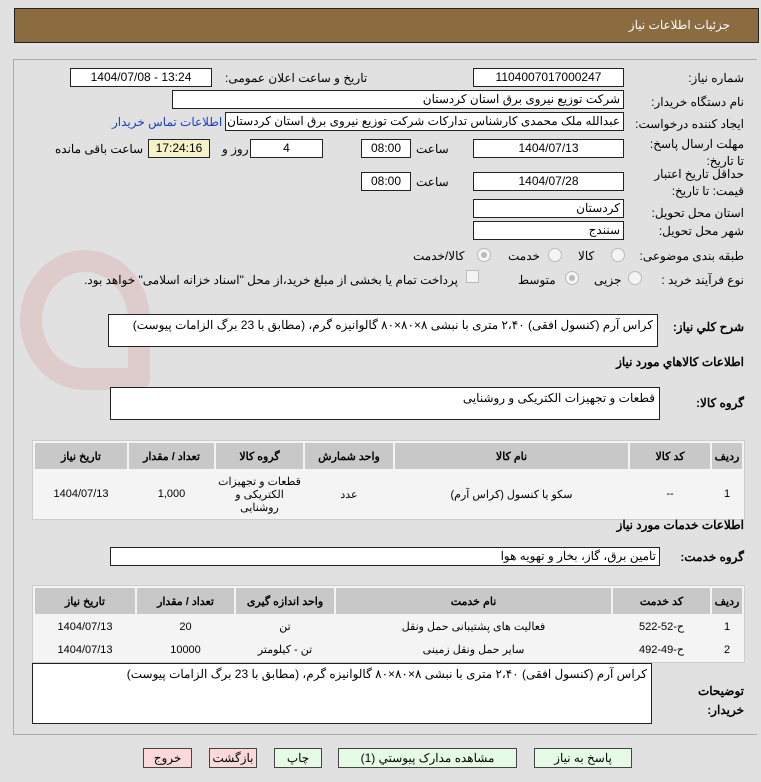  Describe the element at coordinates (285, 649) in the screenshot. I see `cell: تن - کیلومتر` at that location.